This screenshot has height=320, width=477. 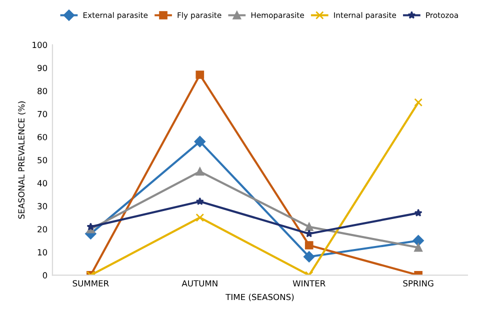 I want to click on y-tick-label: 10, so click(x=43, y=252).